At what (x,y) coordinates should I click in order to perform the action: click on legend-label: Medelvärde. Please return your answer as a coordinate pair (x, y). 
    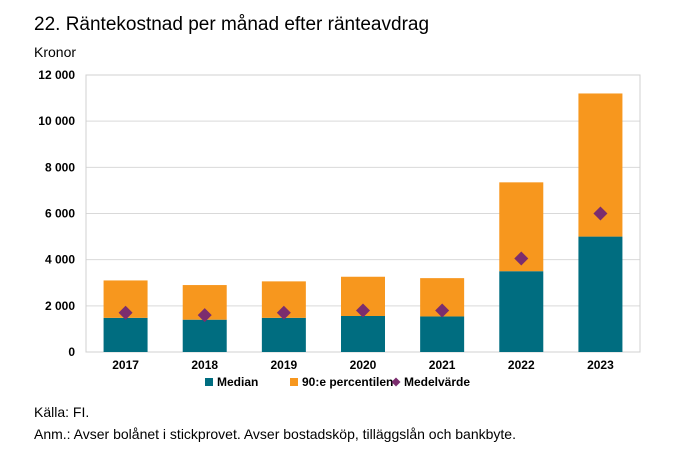
    Looking at the image, I should click on (437, 382).